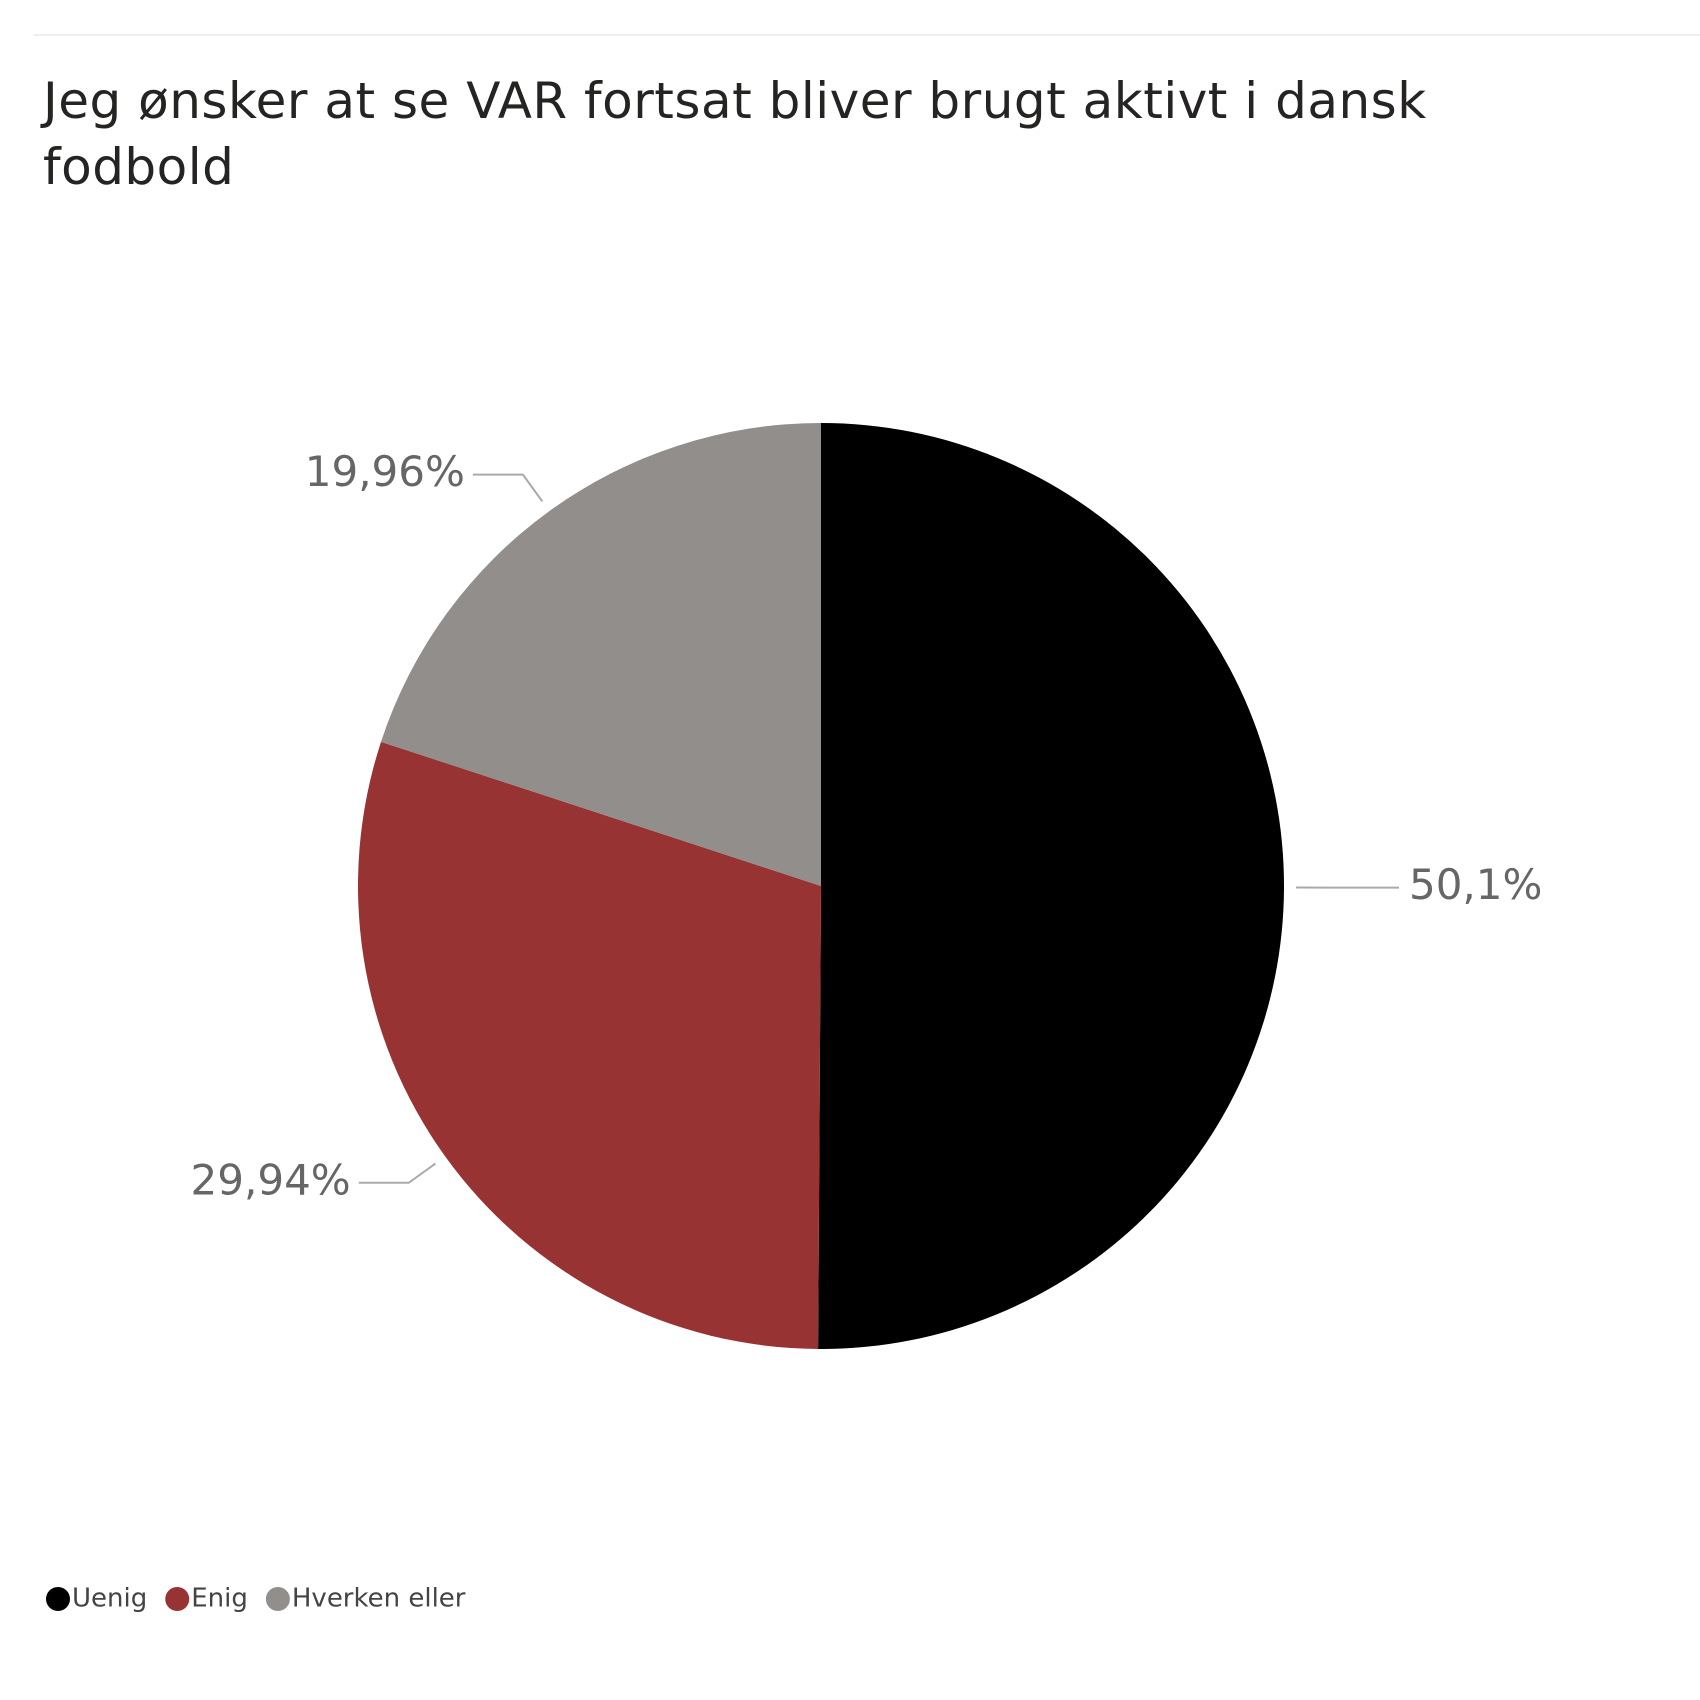 The width and height of the screenshot is (1700, 1700). Describe the element at coordinates (867, 35) in the screenshot. I see `divider` at that location.